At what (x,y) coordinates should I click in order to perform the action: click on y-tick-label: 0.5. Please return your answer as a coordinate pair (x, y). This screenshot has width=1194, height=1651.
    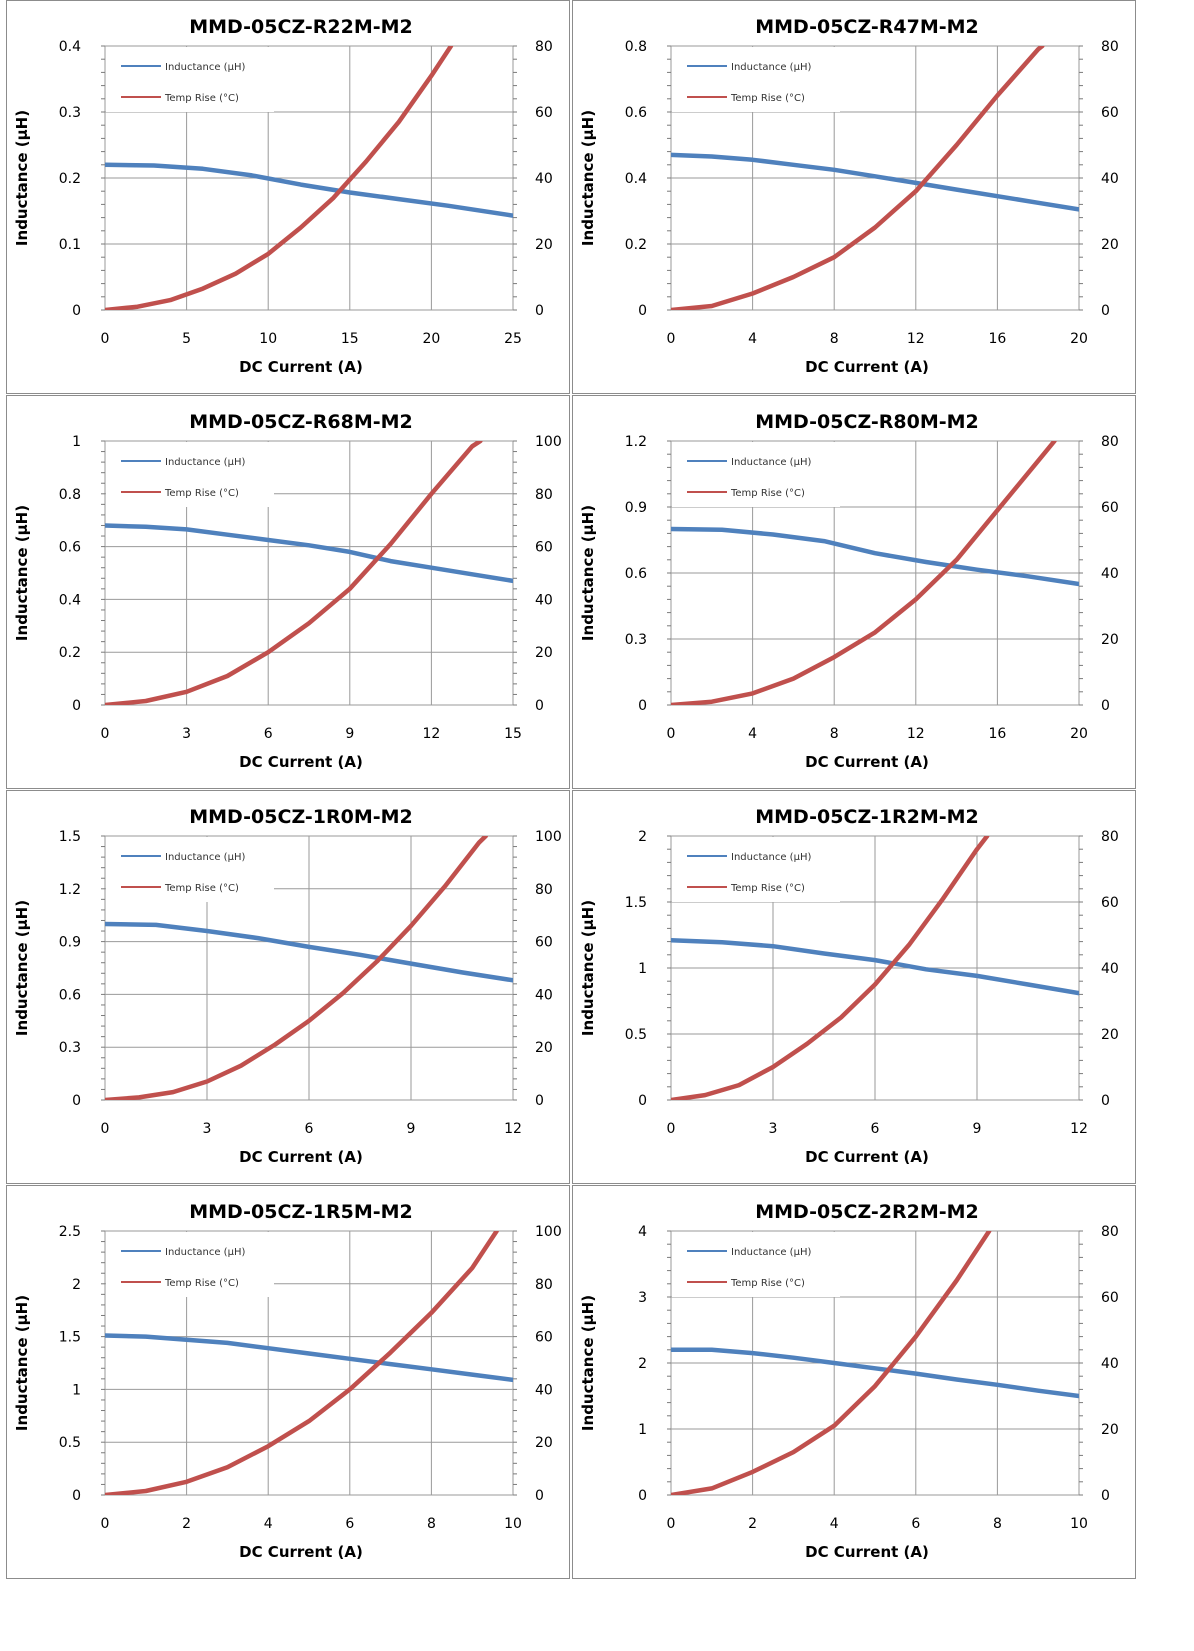
    Looking at the image, I should click on (70, 1443).